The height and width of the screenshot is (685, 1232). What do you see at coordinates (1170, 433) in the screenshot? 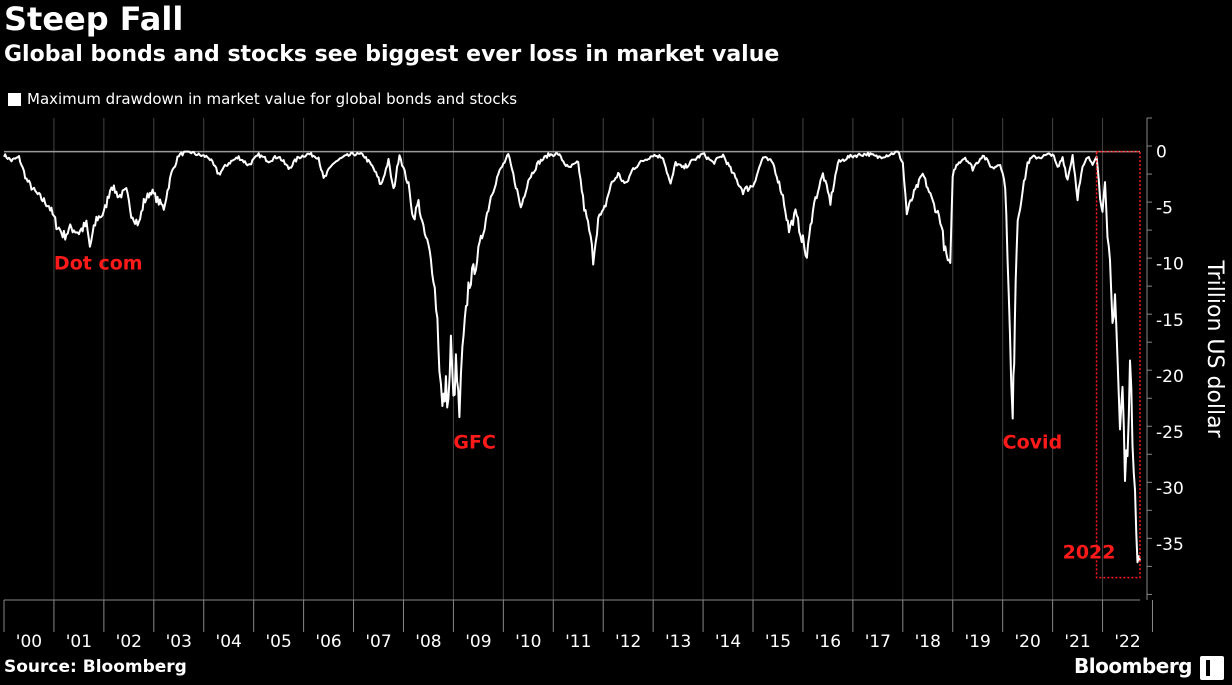
I see `y-tick-label: -25` at bounding box center [1170, 433].